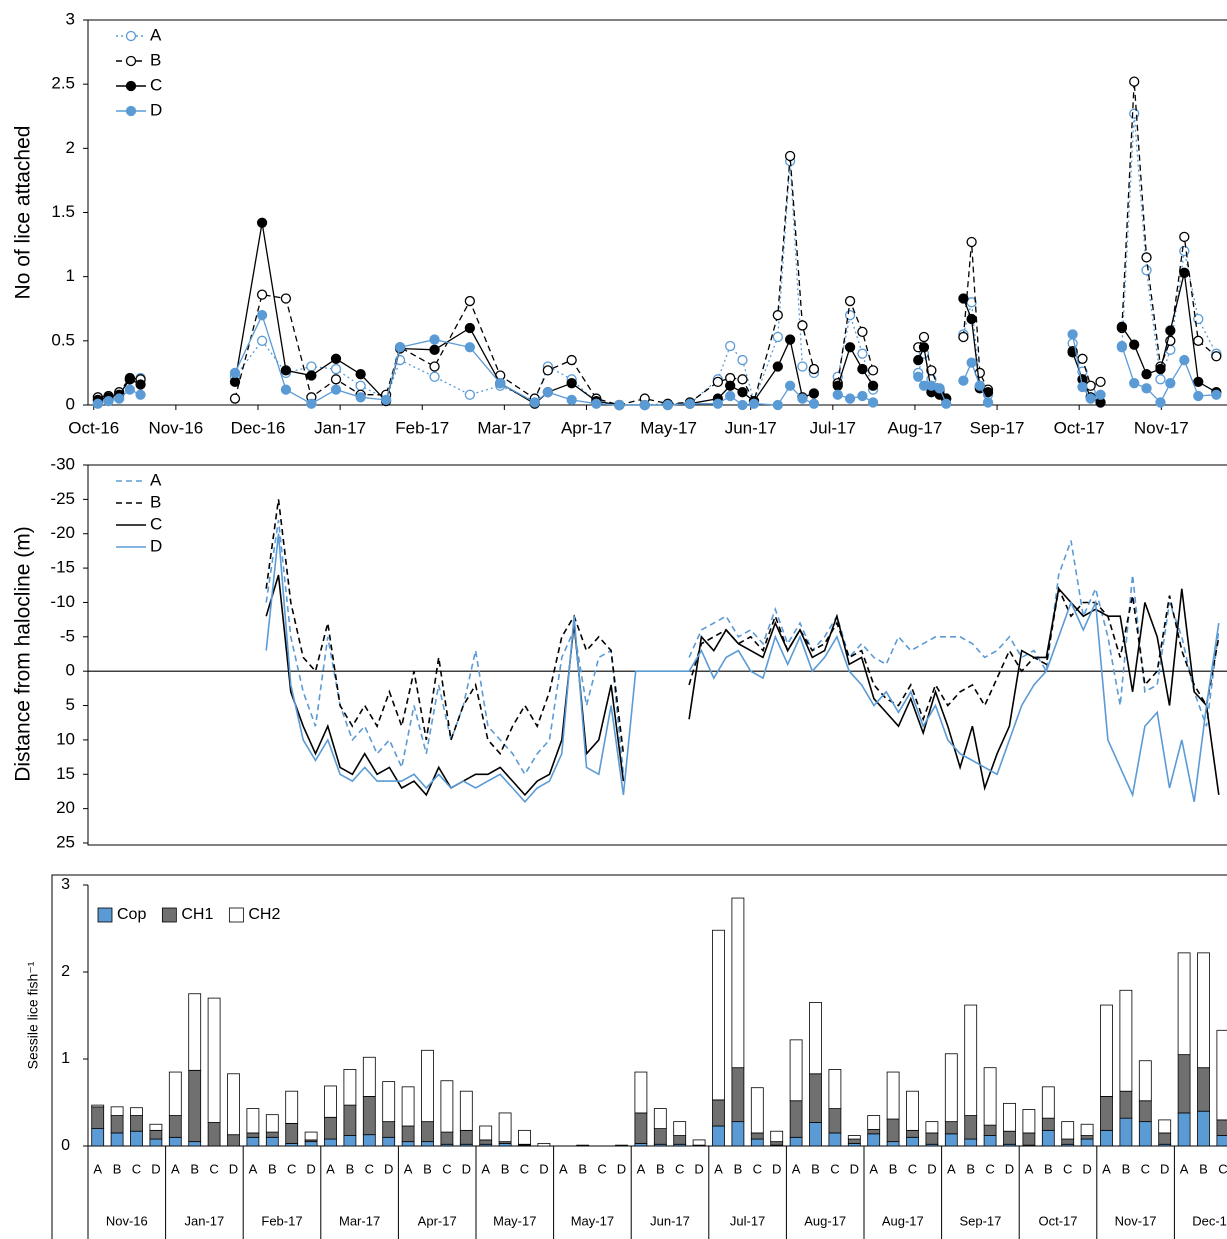  I want to click on group-label: Oct-17, so click(1057, 1220).